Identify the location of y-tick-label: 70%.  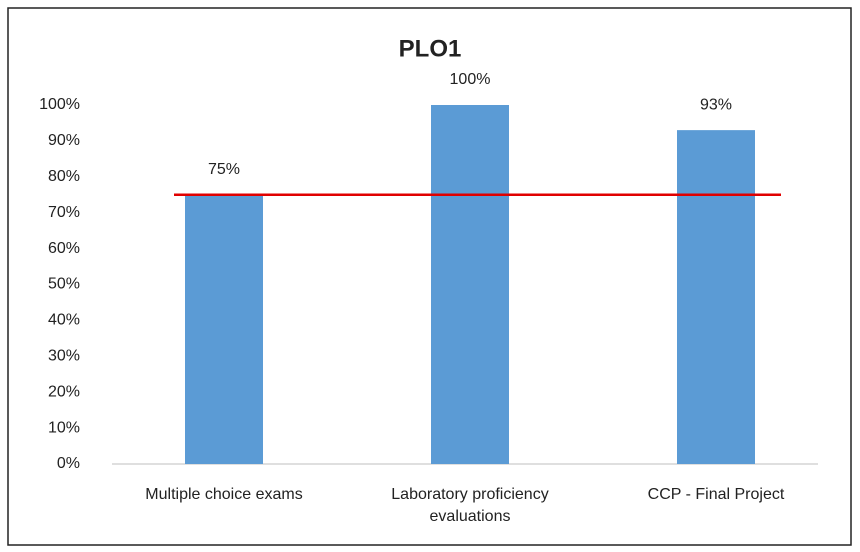
(64, 212).